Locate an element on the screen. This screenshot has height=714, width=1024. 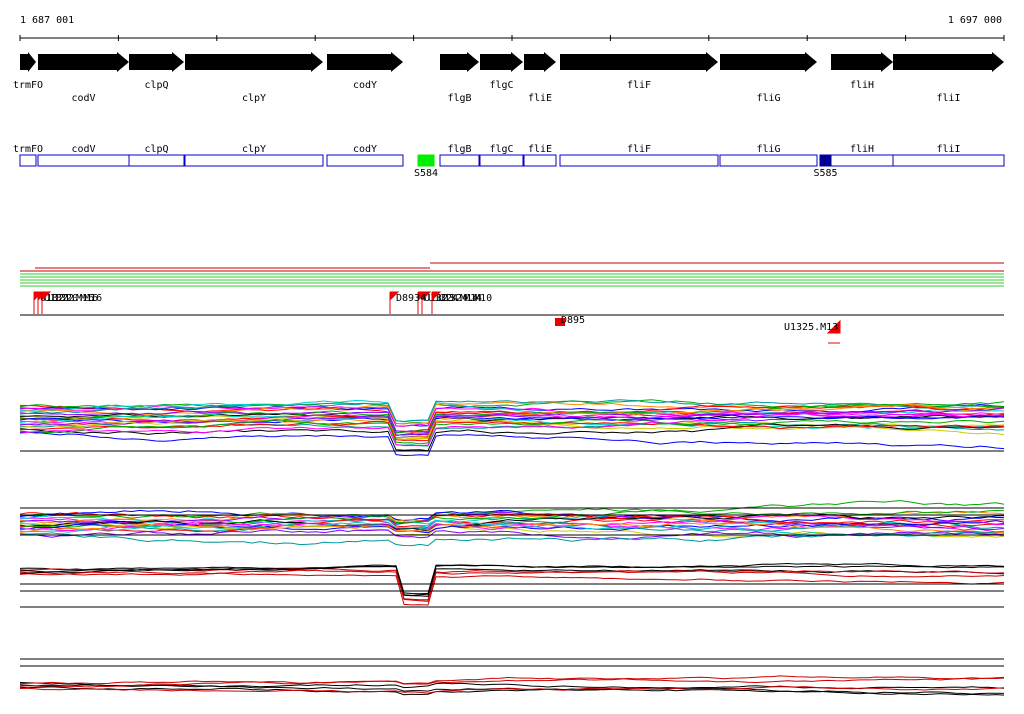
probe-marker-D895 is located at coordinates (560, 322).